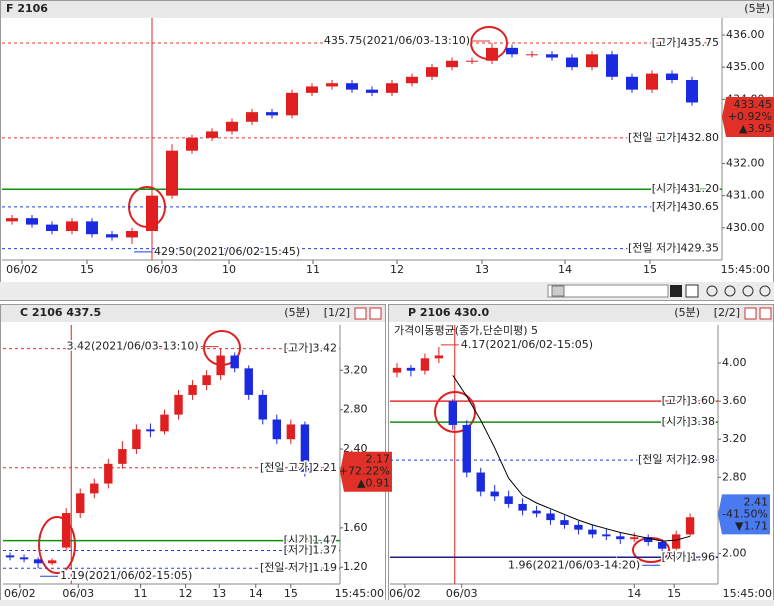 The image size is (774, 606). I want to click on price-box-change: +0.92%, so click(750, 116).